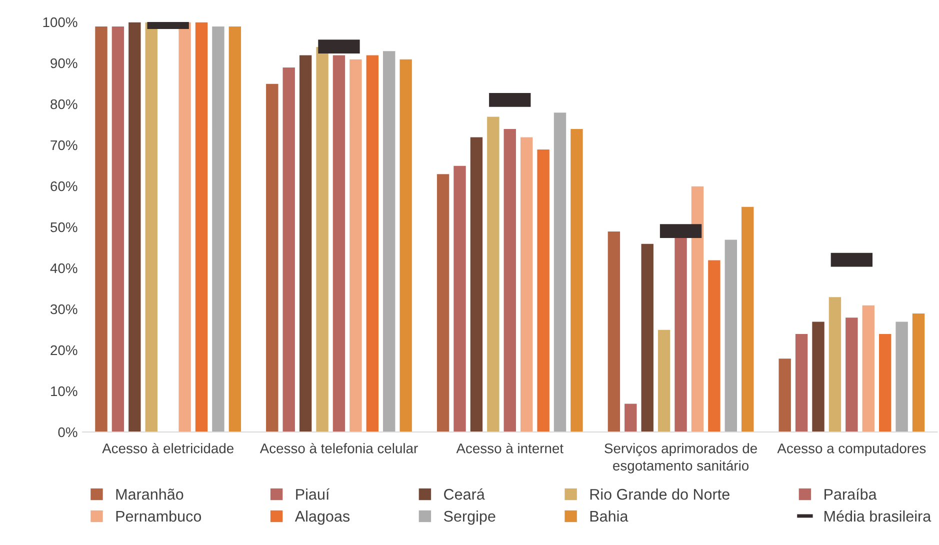  Describe the element at coordinates (322, 517) in the screenshot. I see `legend-label: Alagoas` at that location.